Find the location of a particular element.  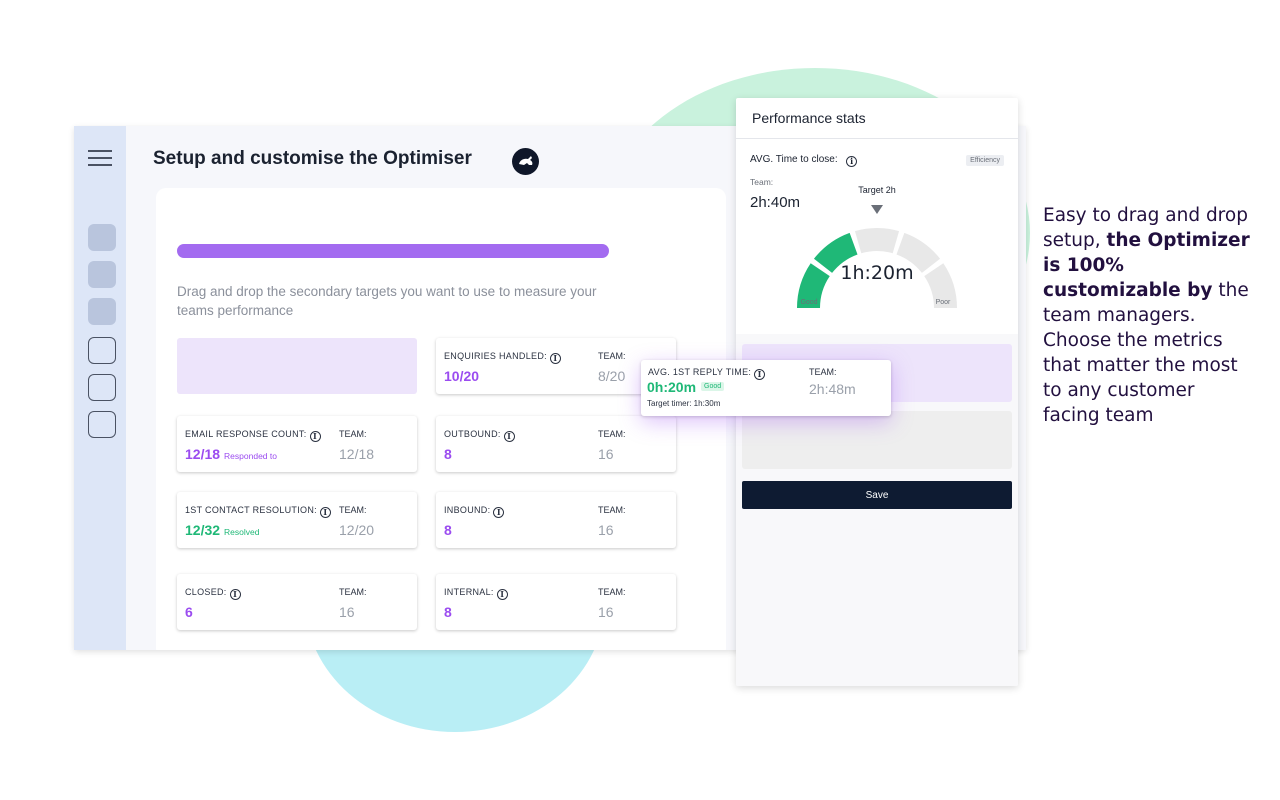

hamburger-menu-icon is located at coordinates (100, 159).